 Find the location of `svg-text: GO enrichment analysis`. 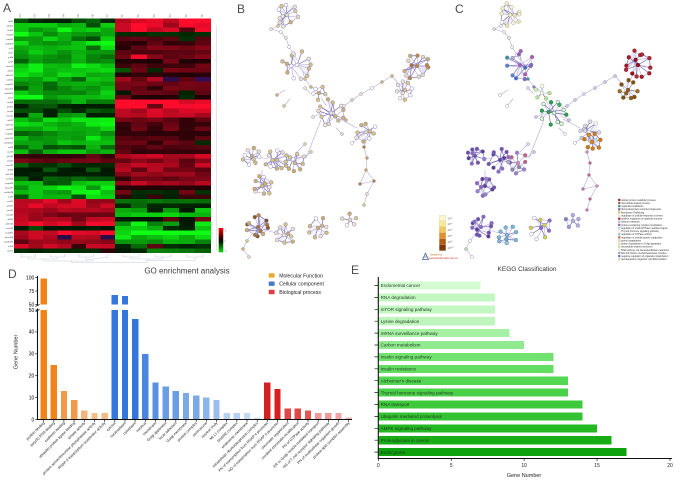

svg-text: GO enrichment analysis is located at coordinates (186, 271).